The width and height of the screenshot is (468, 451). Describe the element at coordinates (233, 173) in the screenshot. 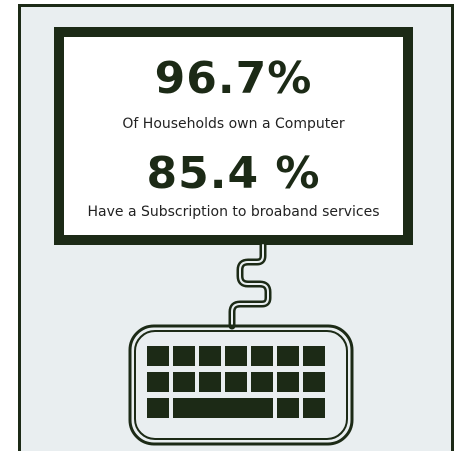

I see `stat-broadband-value: 85.4 %` at that location.